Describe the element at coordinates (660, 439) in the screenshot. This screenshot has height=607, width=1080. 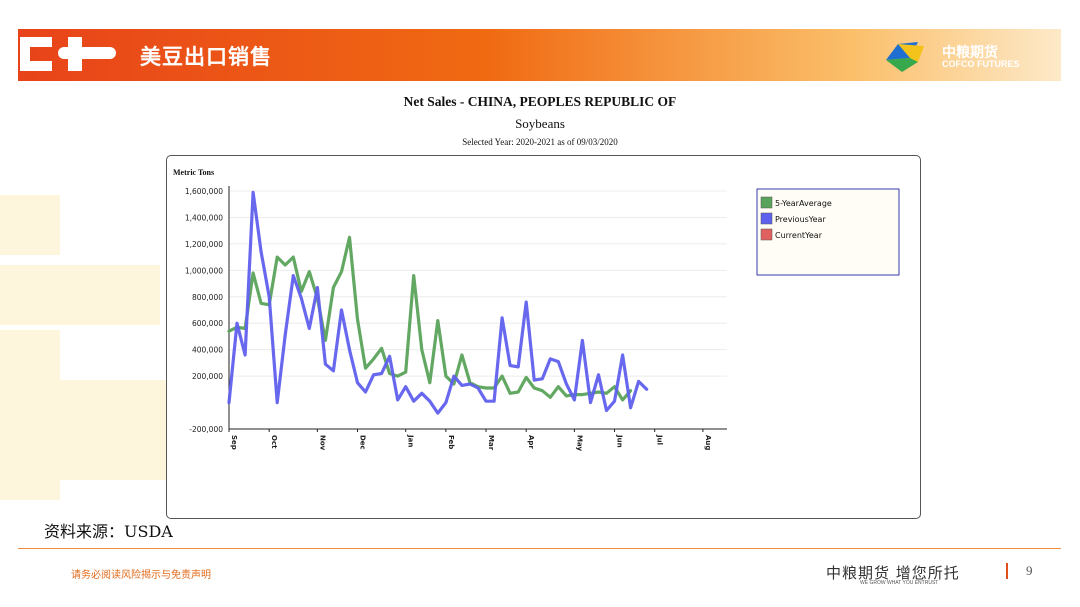
I see `x-tick-label: Jul` at that location.